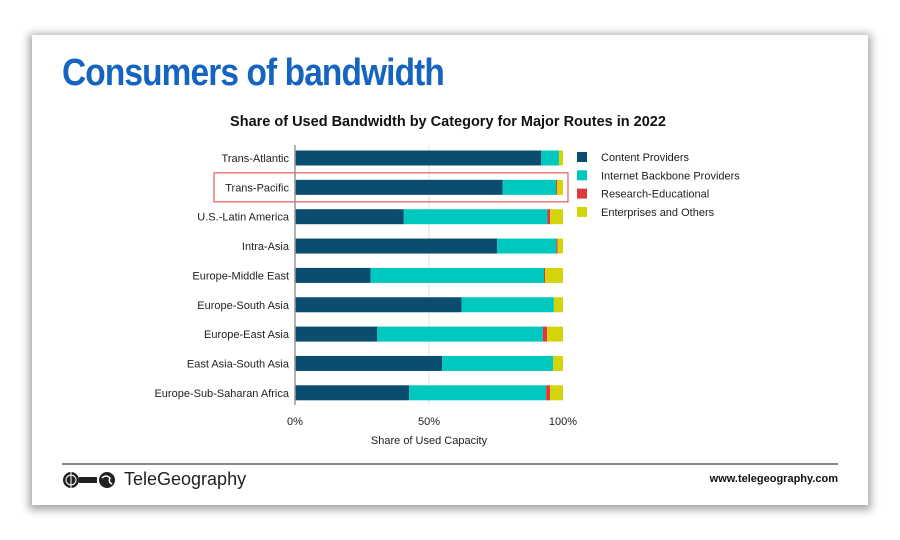  Describe the element at coordinates (295, 422) in the screenshot. I see `x-tick-label: 0%` at that location.